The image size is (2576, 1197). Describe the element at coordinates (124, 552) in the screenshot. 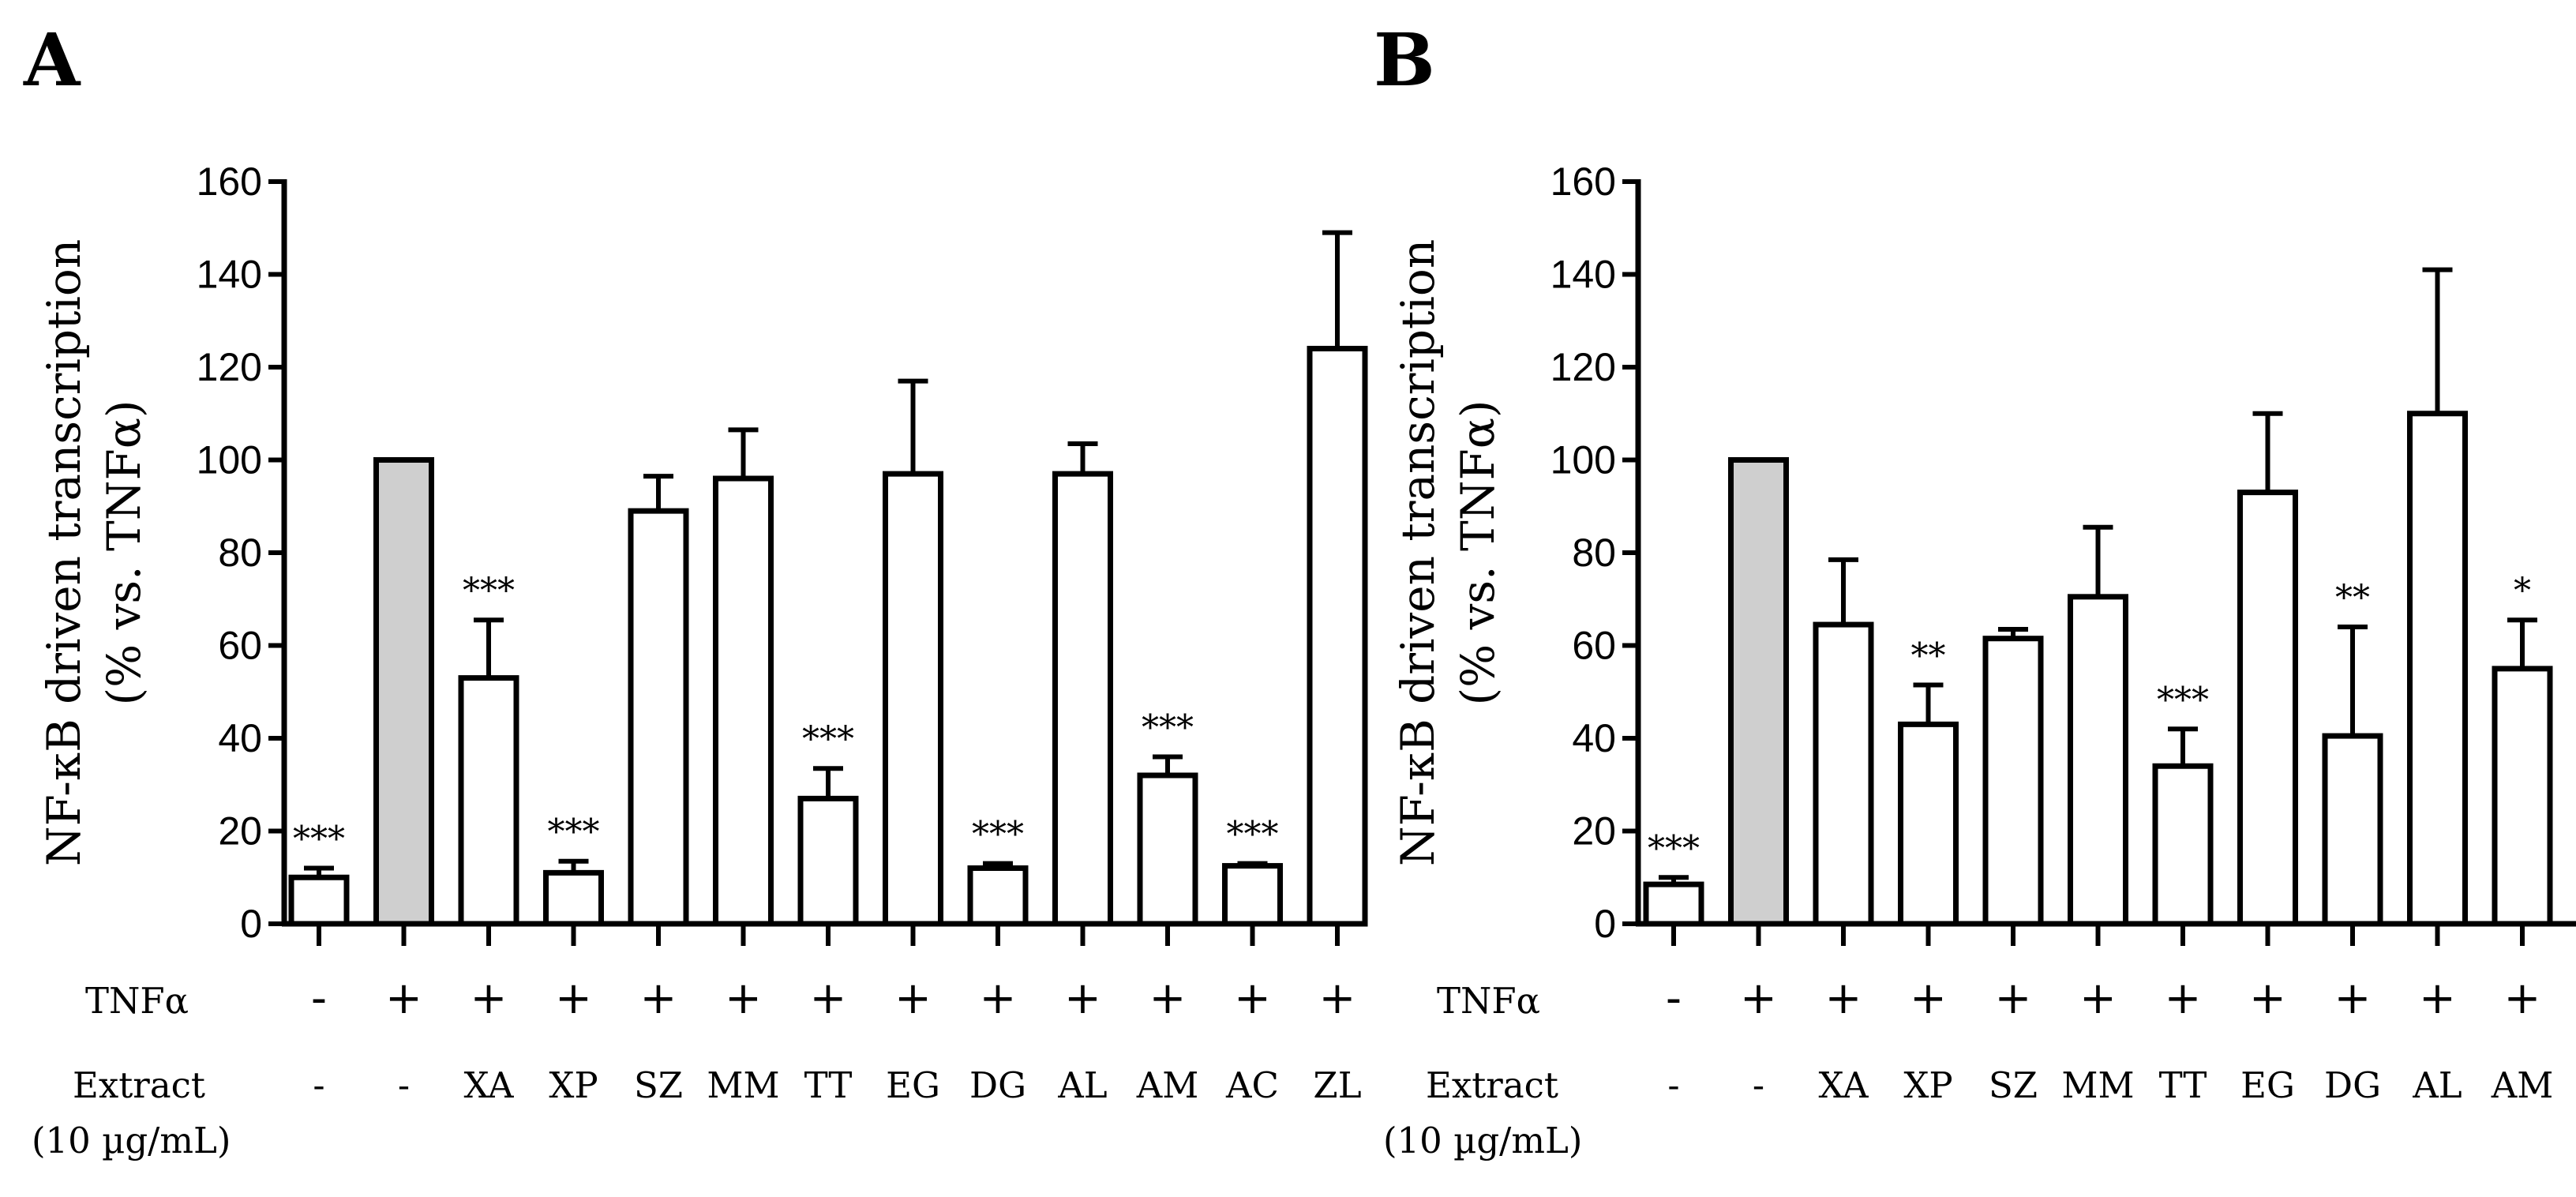

I see `y-axis-title-line2: (% vs. TNFα)` at that location.